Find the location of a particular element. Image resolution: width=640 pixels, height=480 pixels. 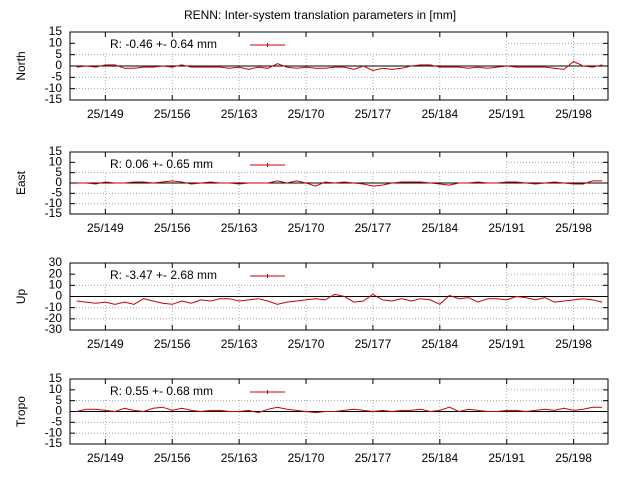

legend-label: R: 0.55 +- 0.68 mm is located at coordinates (161, 391).